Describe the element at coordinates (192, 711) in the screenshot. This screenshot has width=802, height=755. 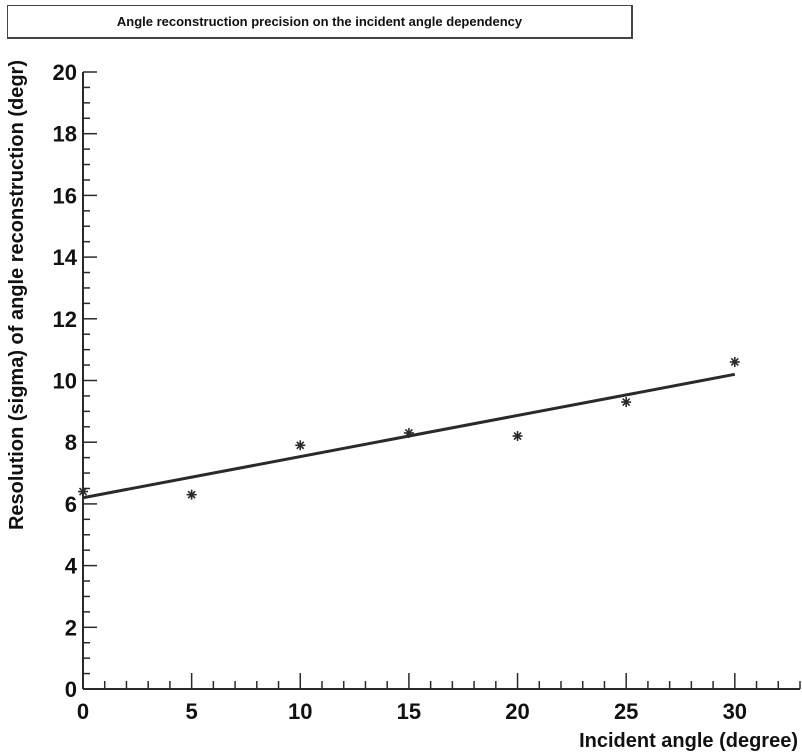
I see `x-tick-label: 5` at that location.